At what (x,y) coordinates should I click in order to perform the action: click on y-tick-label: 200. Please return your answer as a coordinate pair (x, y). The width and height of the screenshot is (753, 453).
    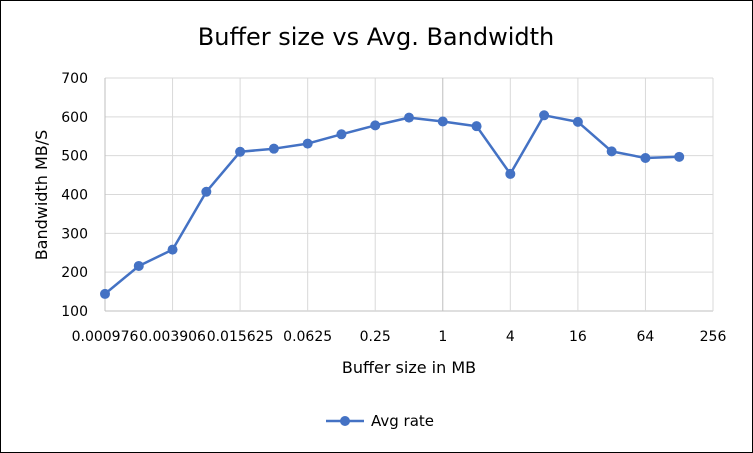
    Looking at the image, I should click on (74, 273).